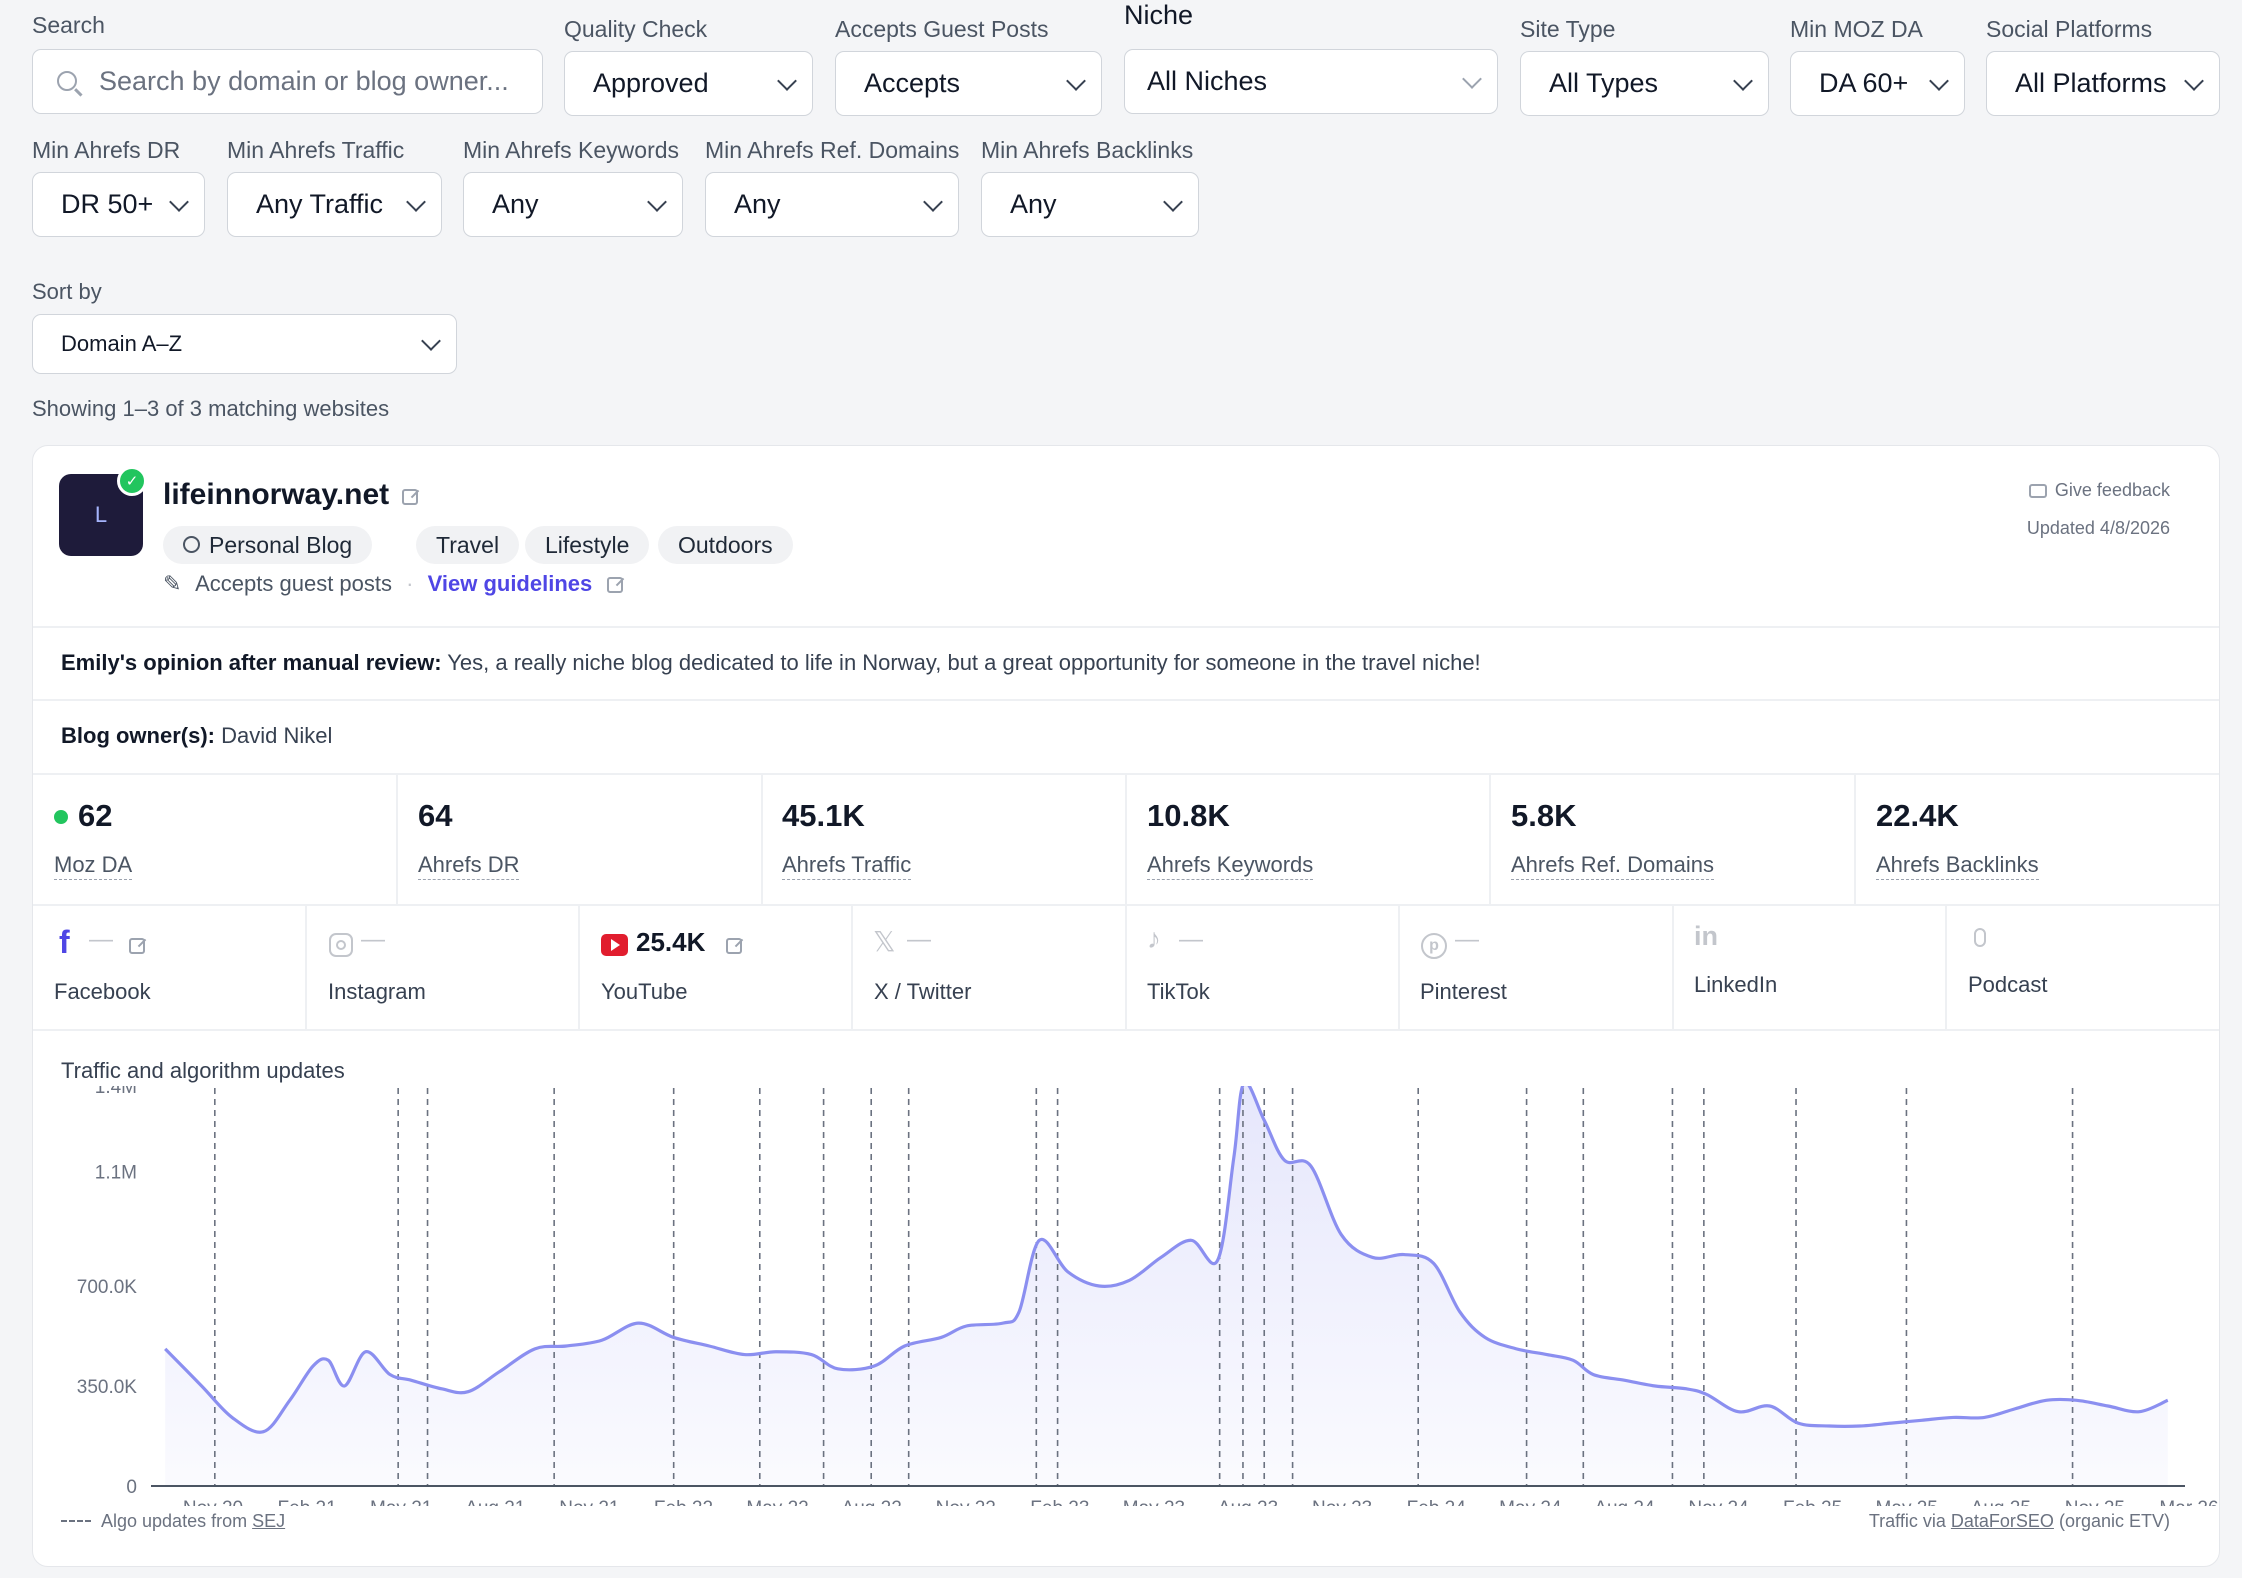 This screenshot has height=1578, width=2242. I want to click on y-tick-label: 350.0K, so click(107, 1387).